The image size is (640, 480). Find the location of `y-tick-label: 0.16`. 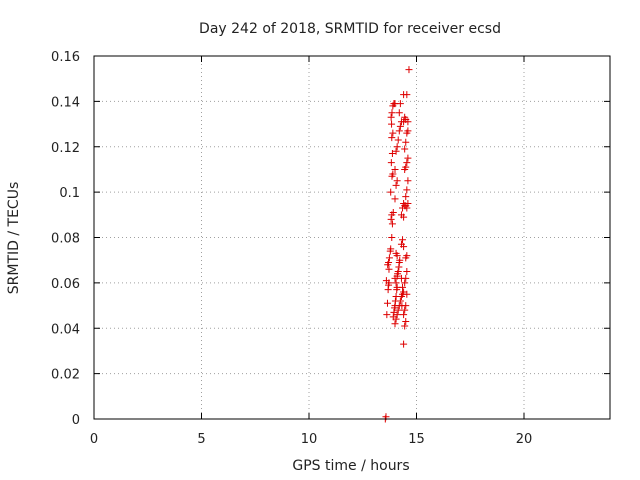

y-tick-label: 0.16 is located at coordinates (65, 57).